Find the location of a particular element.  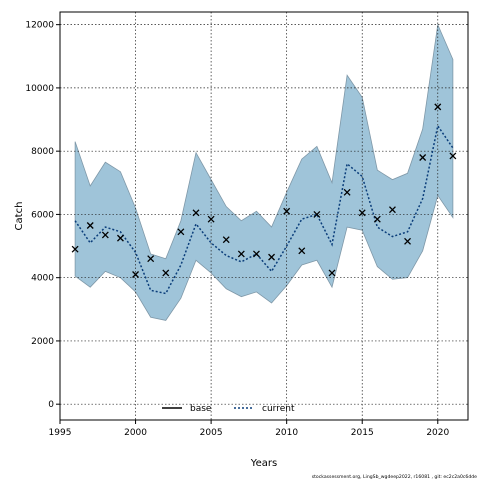

y-axis-ticks: 0 2000 4000 6000 8000 10000 12000 is located at coordinates (42, 215).